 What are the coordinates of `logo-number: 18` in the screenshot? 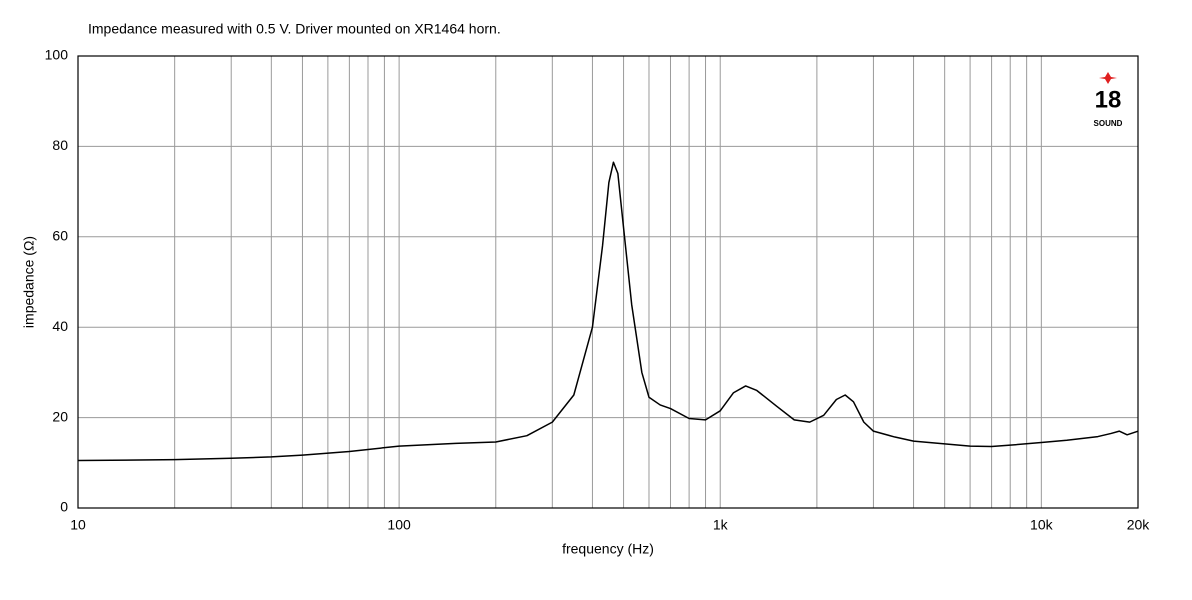 It's located at (1108, 99).